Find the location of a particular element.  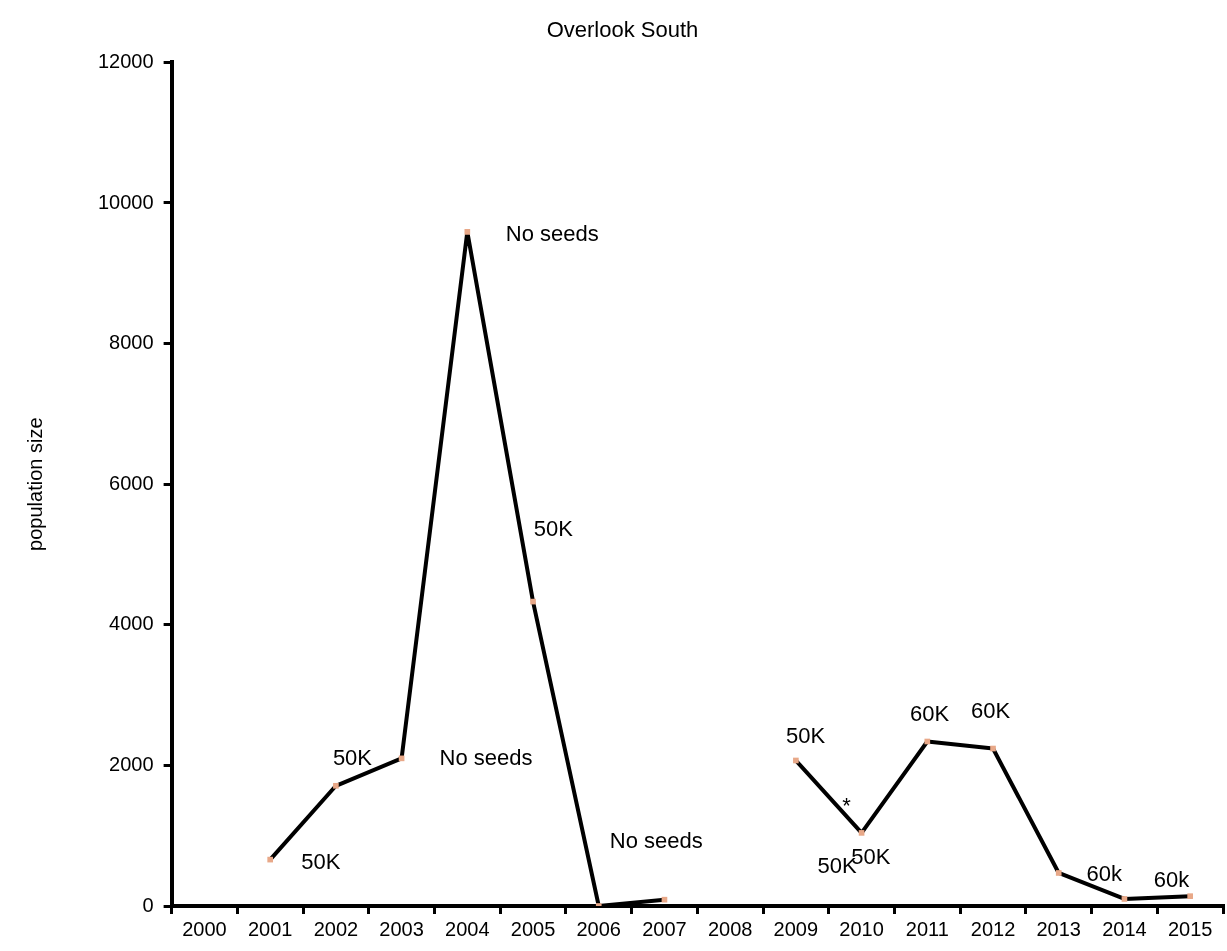

x-tick-label: 2006 is located at coordinates (598, 928).